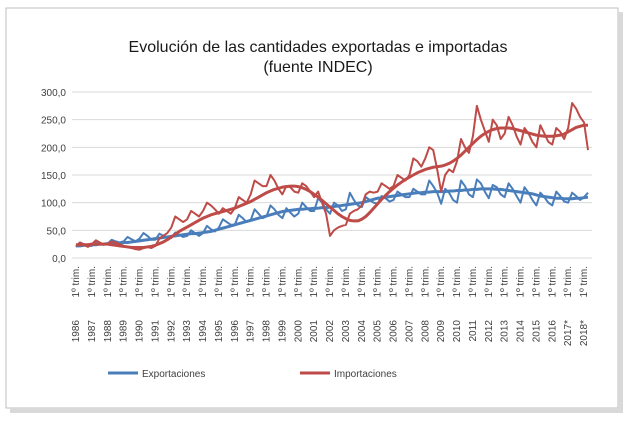  Describe the element at coordinates (187, 331) in the screenshot. I see `x-tick-label: 1993` at that location.